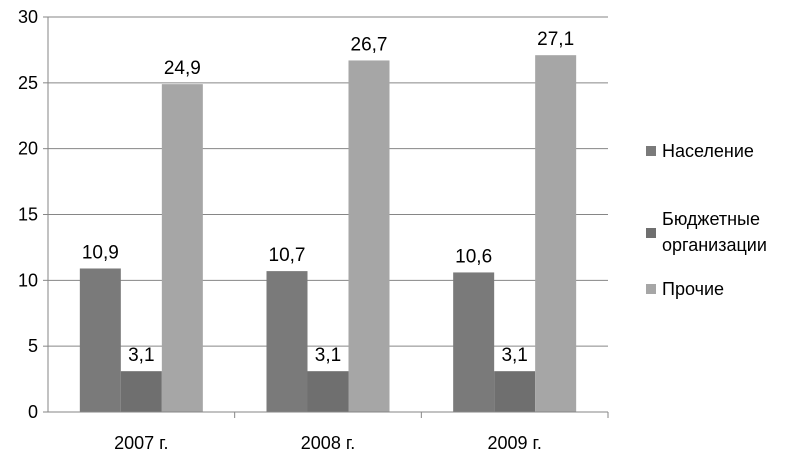  What do you see at coordinates (711, 219) in the screenshot?
I see `legend-label: Бюджетные` at bounding box center [711, 219].